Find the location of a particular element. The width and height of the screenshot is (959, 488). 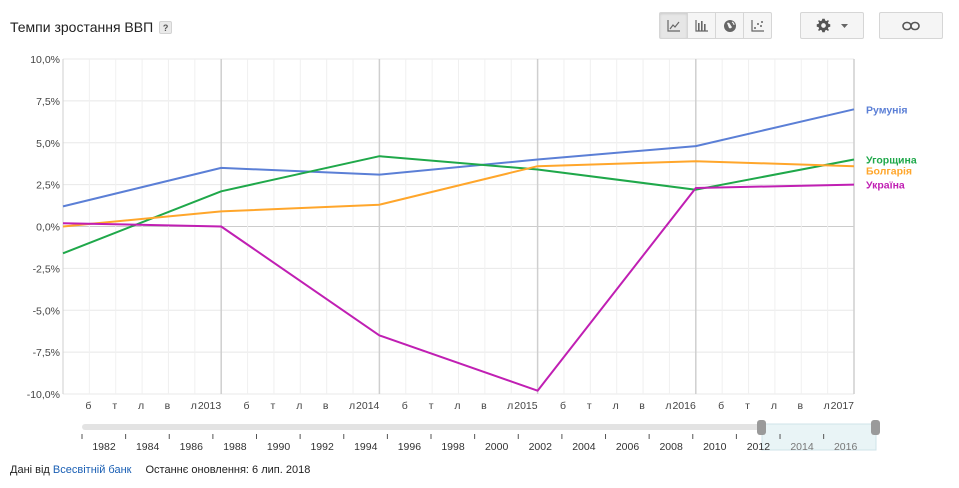

legend-label: Болгарія is located at coordinates (889, 172).